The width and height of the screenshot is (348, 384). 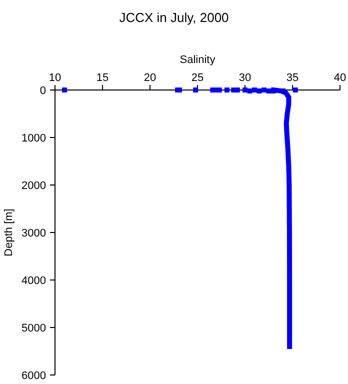 I want to click on chart-title: JCCX in July, 2000, so click(x=174, y=17).